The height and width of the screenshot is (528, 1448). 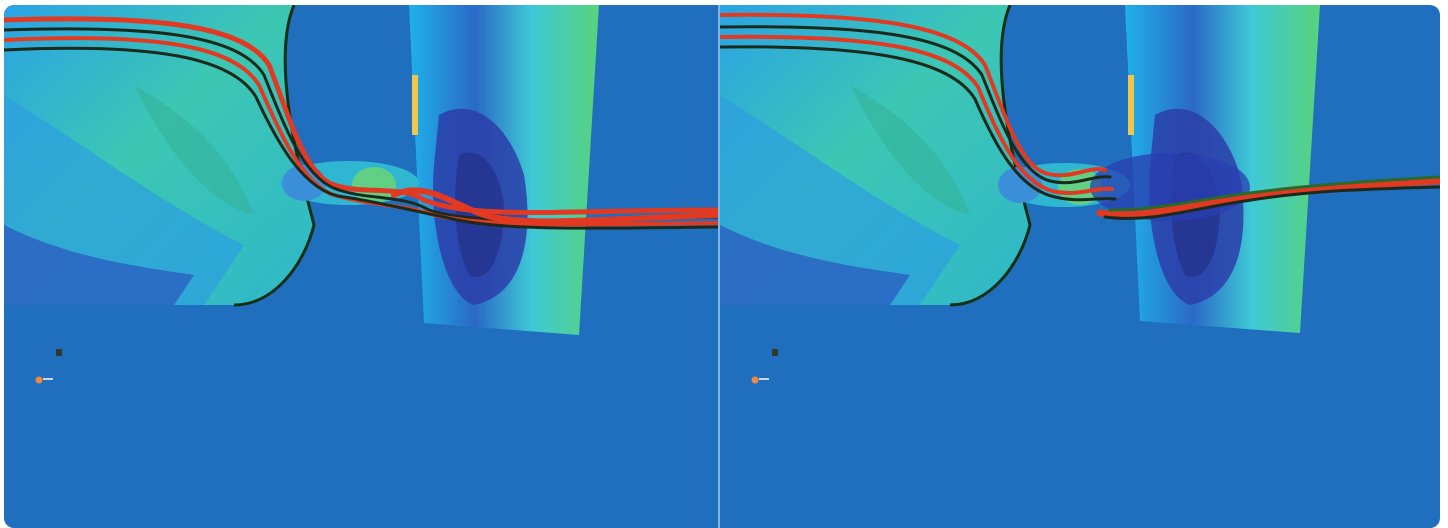 What do you see at coordinates (1124, 187) in the screenshot?
I see `propeller-hub` at bounding box center [1124, 187].